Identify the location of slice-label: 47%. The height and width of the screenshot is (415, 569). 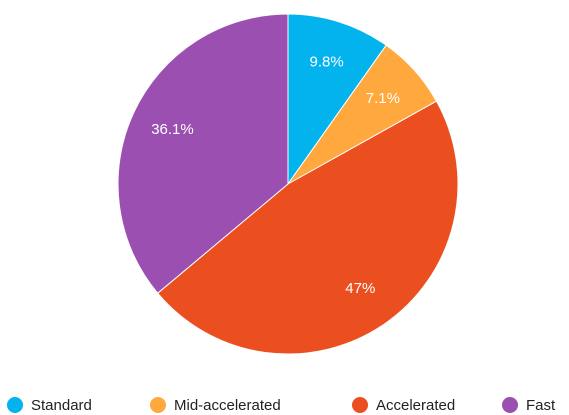
(360, 288).